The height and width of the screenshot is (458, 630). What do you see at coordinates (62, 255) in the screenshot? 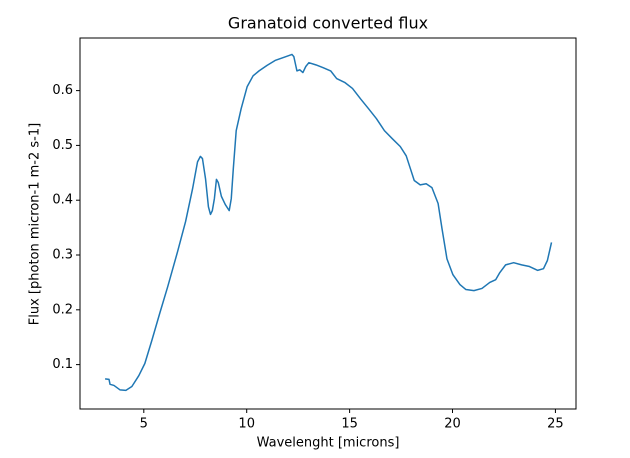
I see `y-tick-label: 0.3` at bounding box center [62, 255].